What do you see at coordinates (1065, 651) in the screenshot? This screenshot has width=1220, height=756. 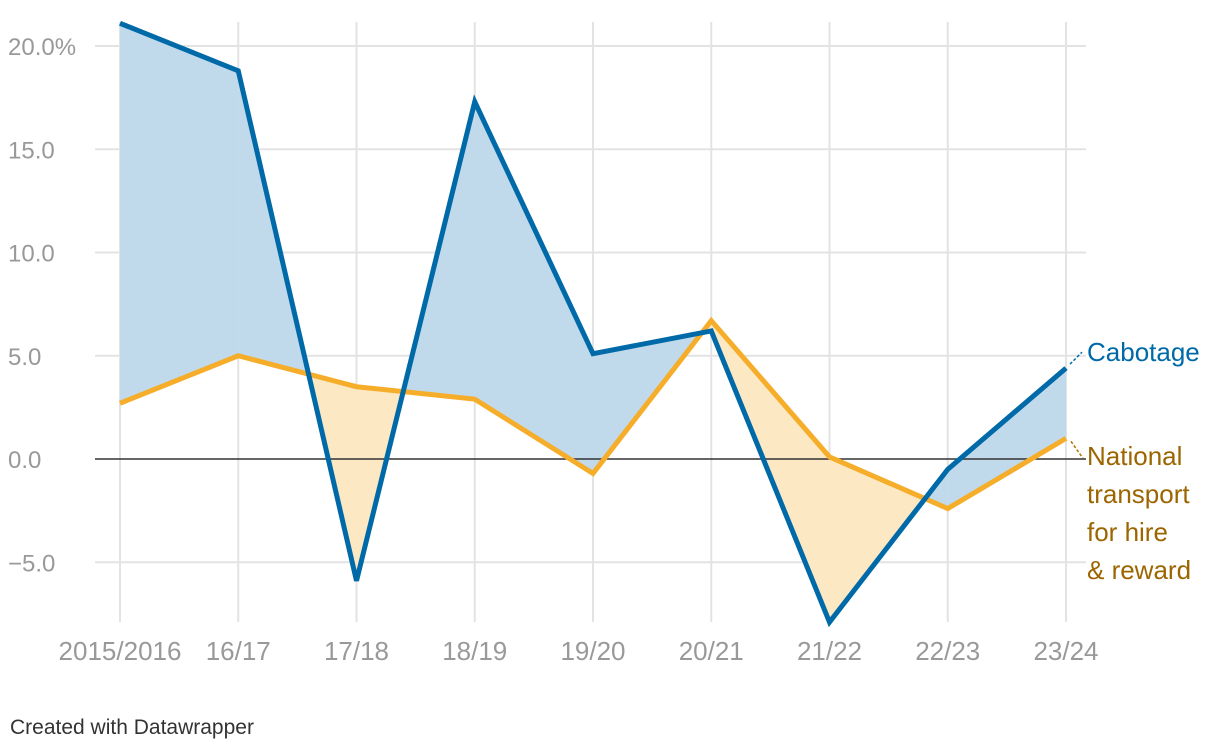 I see `x-tick-label: 23/24` at bounding box center [1065, 651].